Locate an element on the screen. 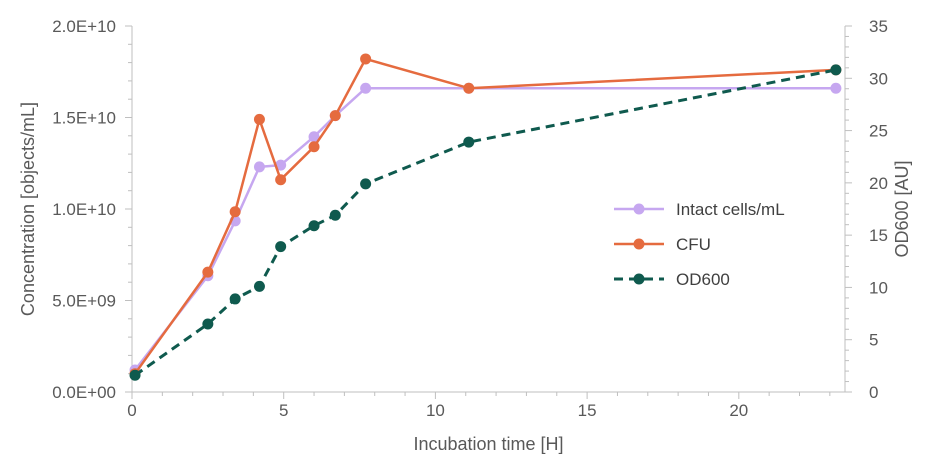  legend-item: Intact cells/mL is located at coordinates (699, 209).